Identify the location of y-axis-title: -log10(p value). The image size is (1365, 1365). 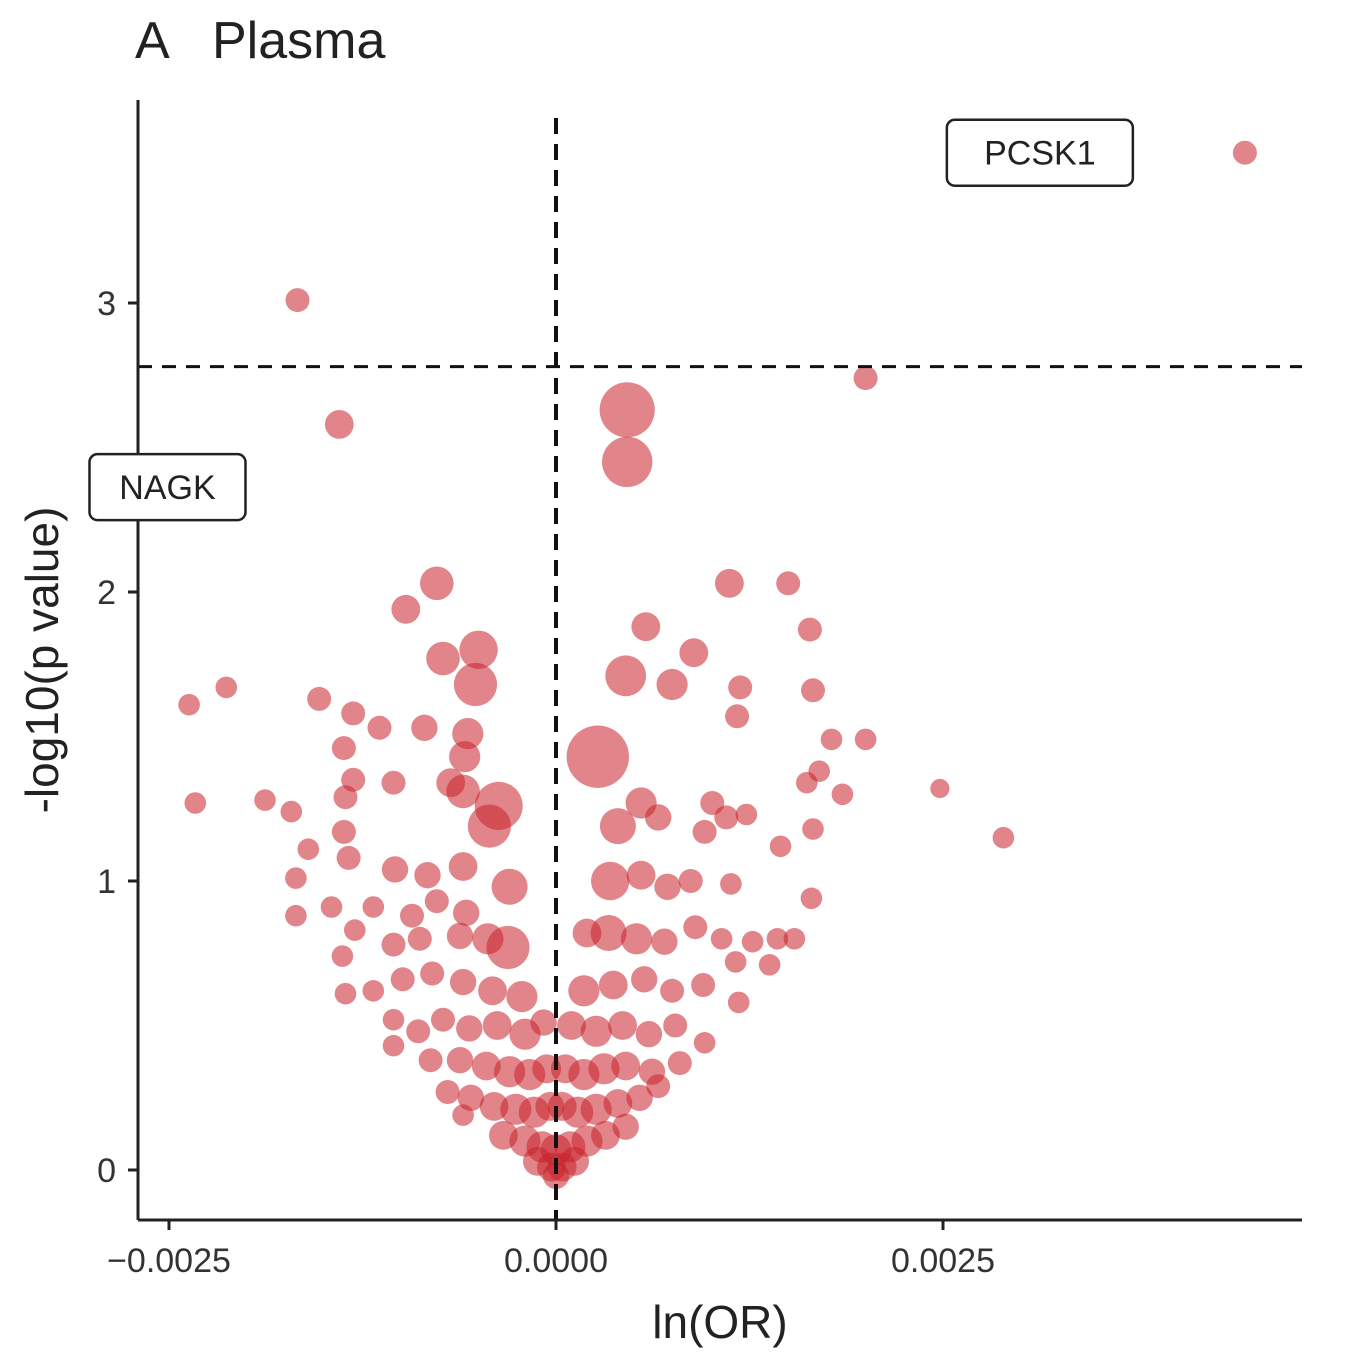
(42, 660).